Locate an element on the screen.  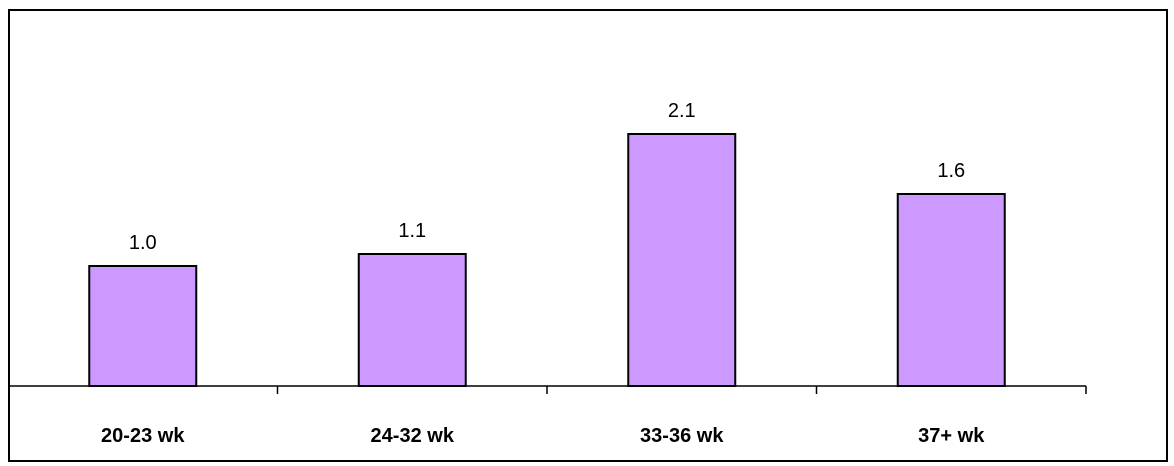
value-label-33-36-wk: 2.1 is located at coordinates (682, 111).